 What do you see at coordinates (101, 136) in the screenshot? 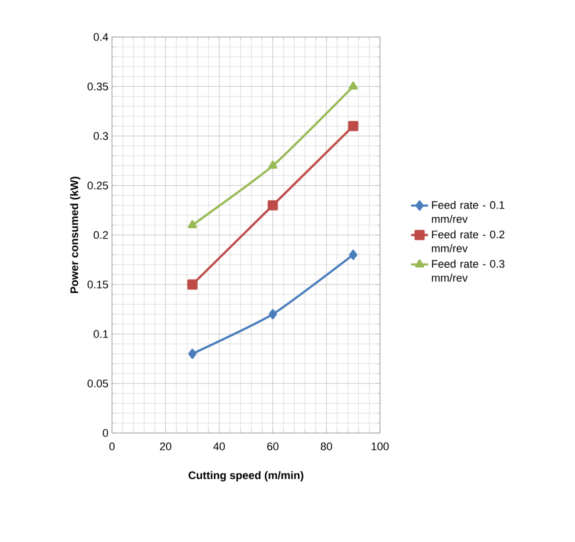
I see `y-tick-label: 0.3` at bounding box center [101, 136].